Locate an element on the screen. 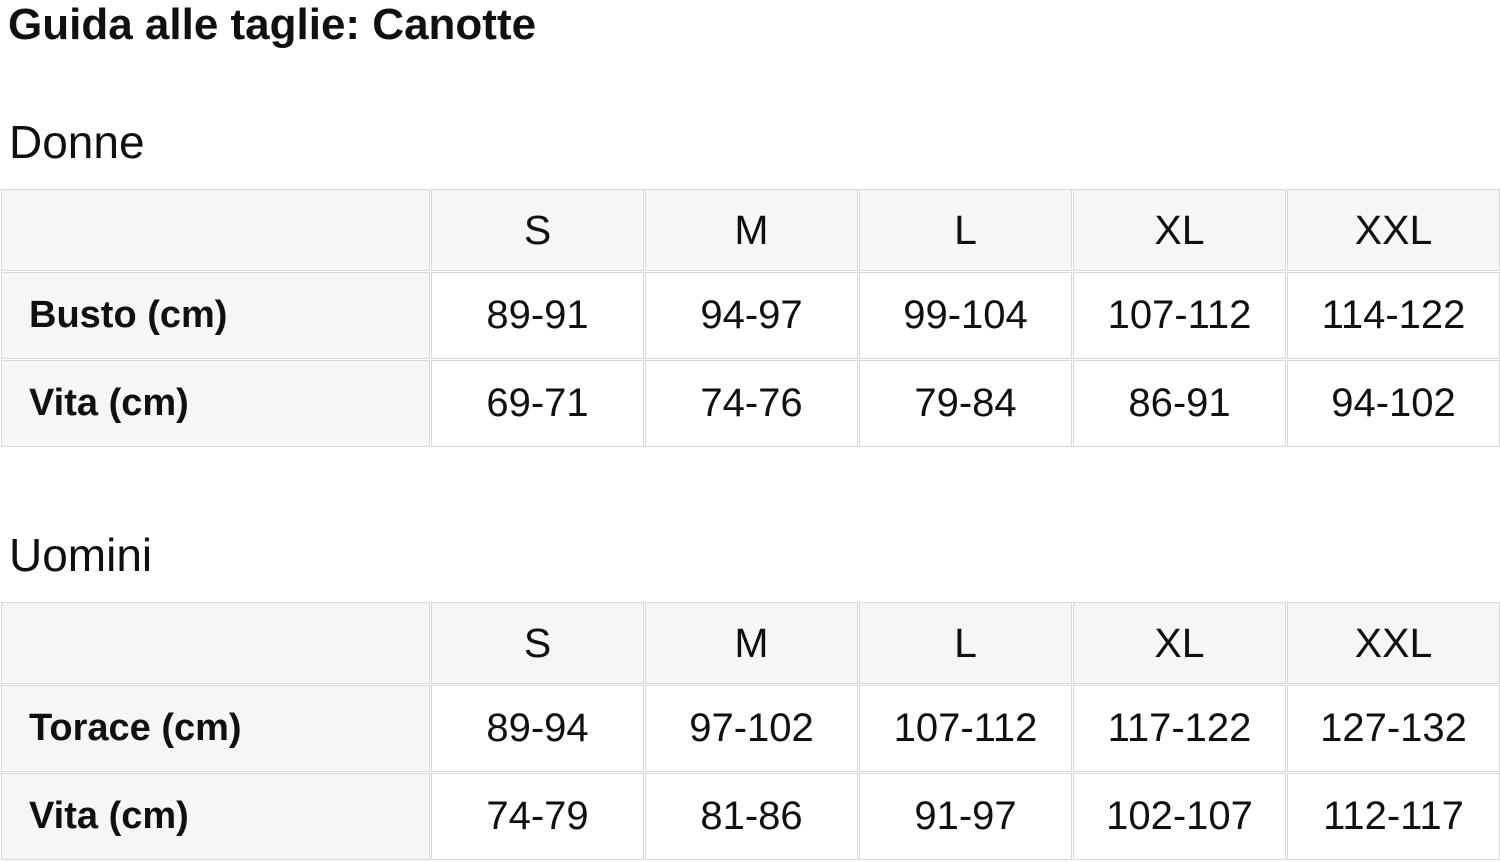 Image resolution: width=1500 pixels, height=862 pixels. measurement-cell: 81-86 is located at coordinates (751, 816).